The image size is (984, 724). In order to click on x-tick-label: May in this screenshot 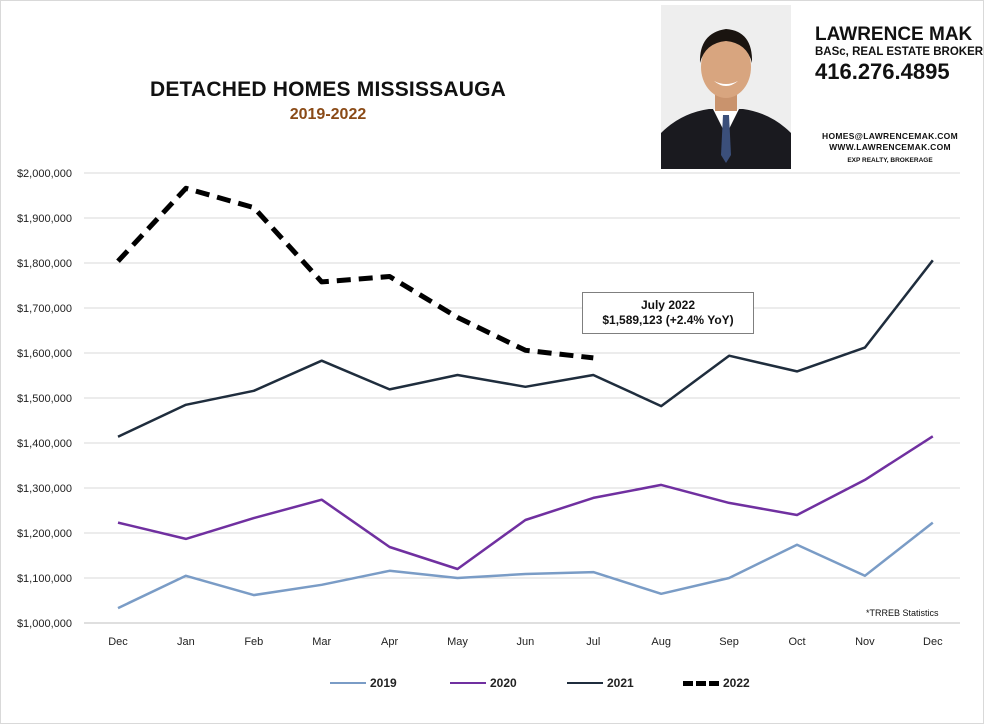, I will do `click(457, 642)`.